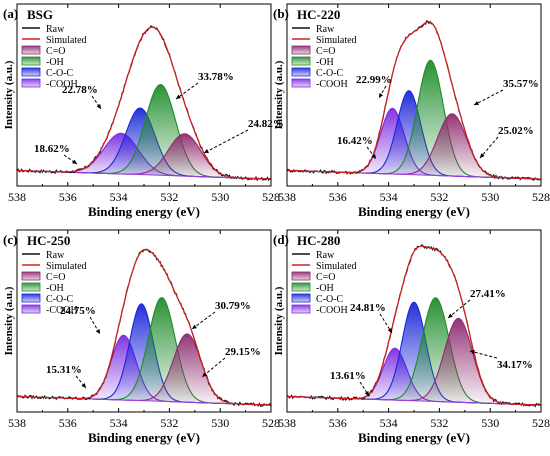  I want to click on panel-label: (a), so click(10, 13).